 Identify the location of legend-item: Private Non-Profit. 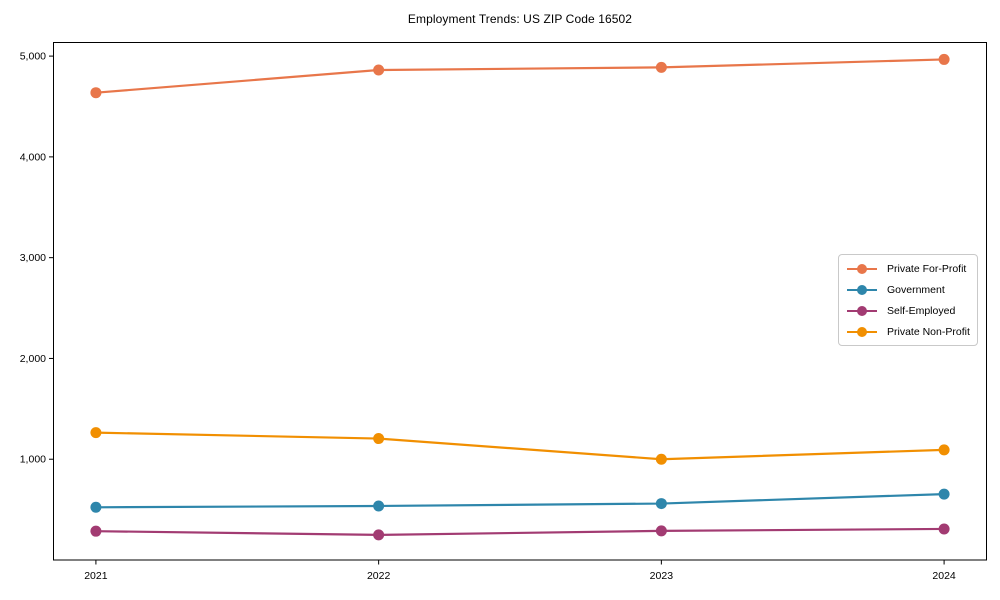
(908, 331).